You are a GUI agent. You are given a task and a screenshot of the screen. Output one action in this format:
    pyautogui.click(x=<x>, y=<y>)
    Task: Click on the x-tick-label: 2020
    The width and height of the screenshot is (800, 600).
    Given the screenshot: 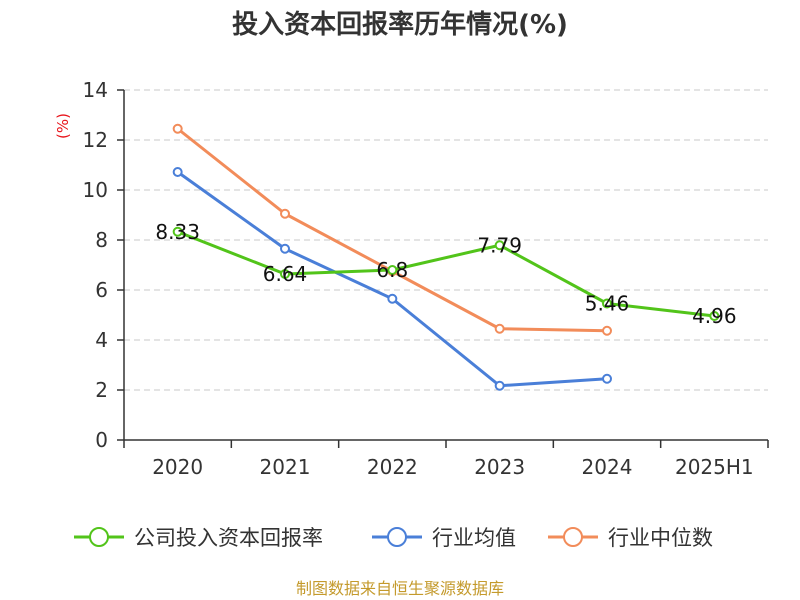 What is the action you would take?
    pyautogui.click(x=177, y=467)
    